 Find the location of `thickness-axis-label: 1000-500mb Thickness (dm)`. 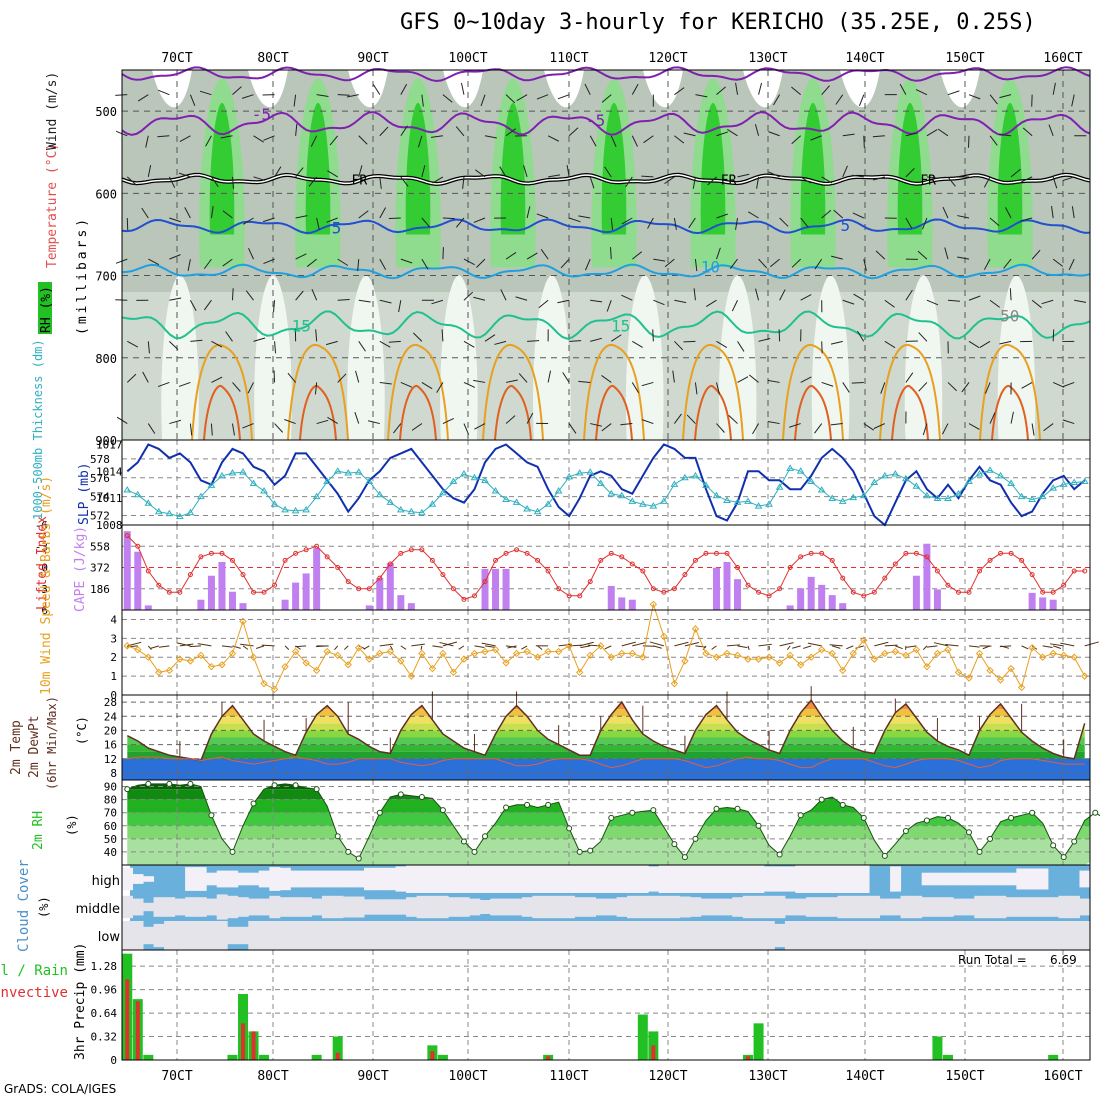

thickness-axis-label: 1000-500mb Thickness (dm) is located at coordinates (38, 429).